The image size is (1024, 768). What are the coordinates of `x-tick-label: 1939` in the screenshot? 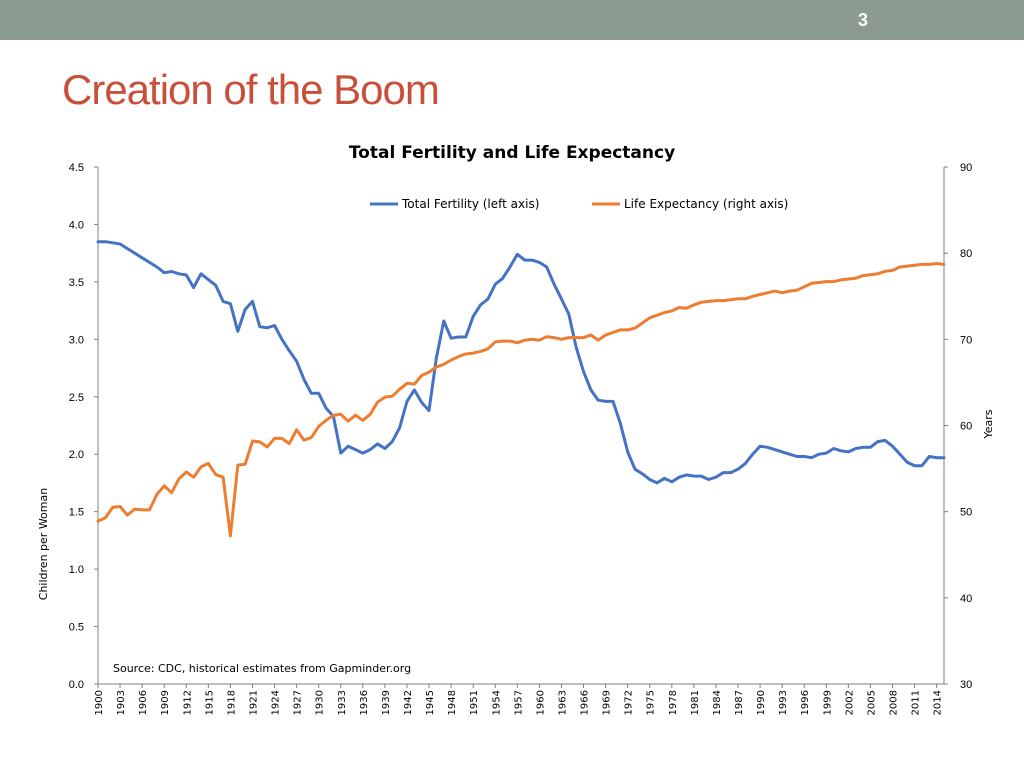 It's located at (386, 702).